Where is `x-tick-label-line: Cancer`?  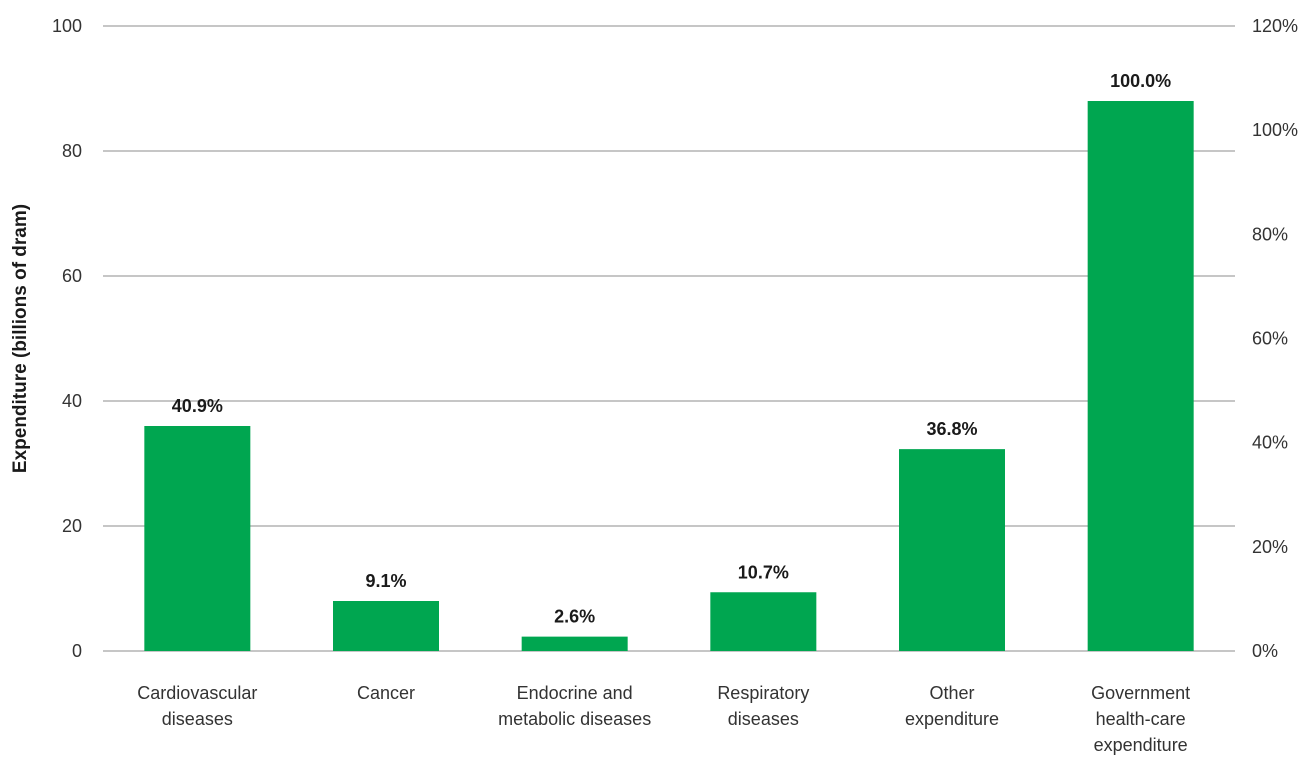
x-tick-label-line: Cancer is located at coordinates (386, 693).